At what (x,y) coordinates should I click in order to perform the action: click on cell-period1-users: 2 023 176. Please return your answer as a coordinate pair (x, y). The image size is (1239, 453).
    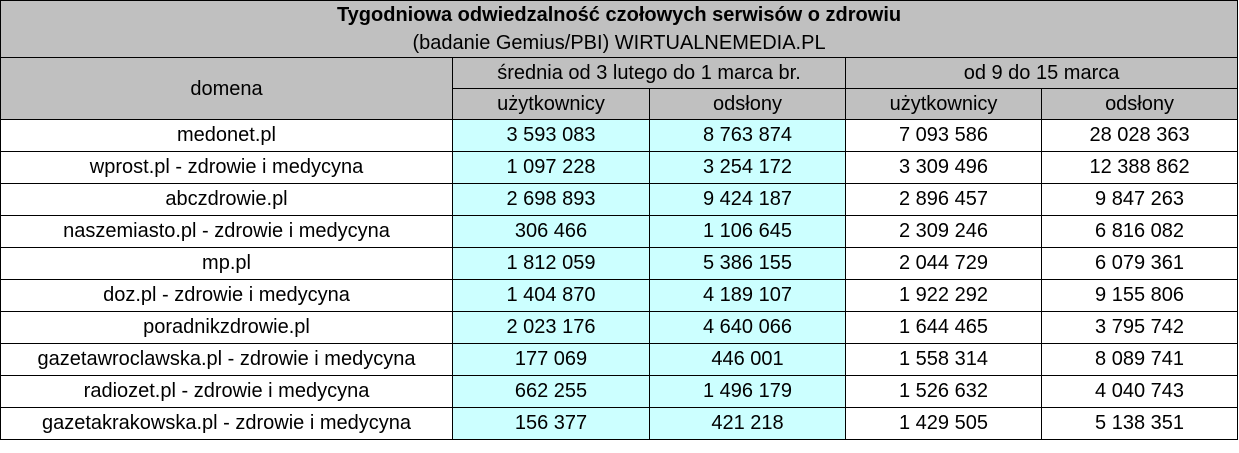
    Looking at the image, I should click on (551, 327).